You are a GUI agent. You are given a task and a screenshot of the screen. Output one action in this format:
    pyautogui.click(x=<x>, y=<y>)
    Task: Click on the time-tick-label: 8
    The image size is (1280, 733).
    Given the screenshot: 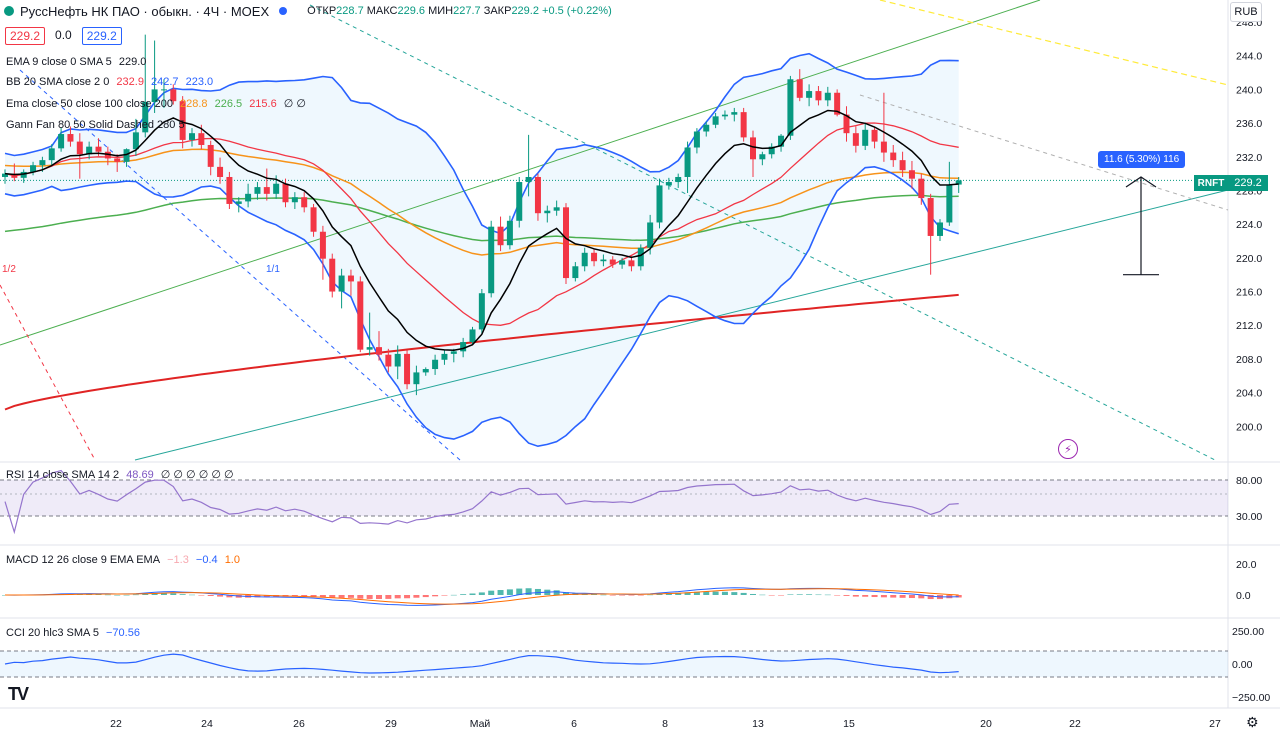 What is the action you would take?
    pyautogui.click(x=665, y=724)
    